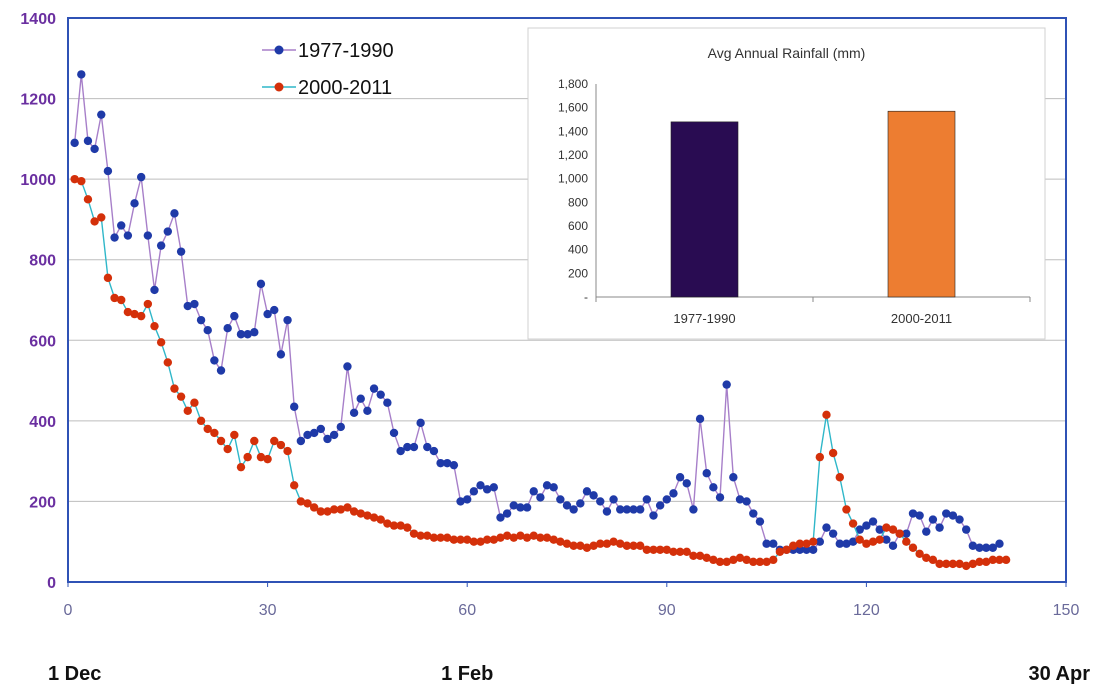  What do you see at coordinates (68, 610) in the screenshot?
I see `x-tick-label: 0` at bounding box center [68, 610].